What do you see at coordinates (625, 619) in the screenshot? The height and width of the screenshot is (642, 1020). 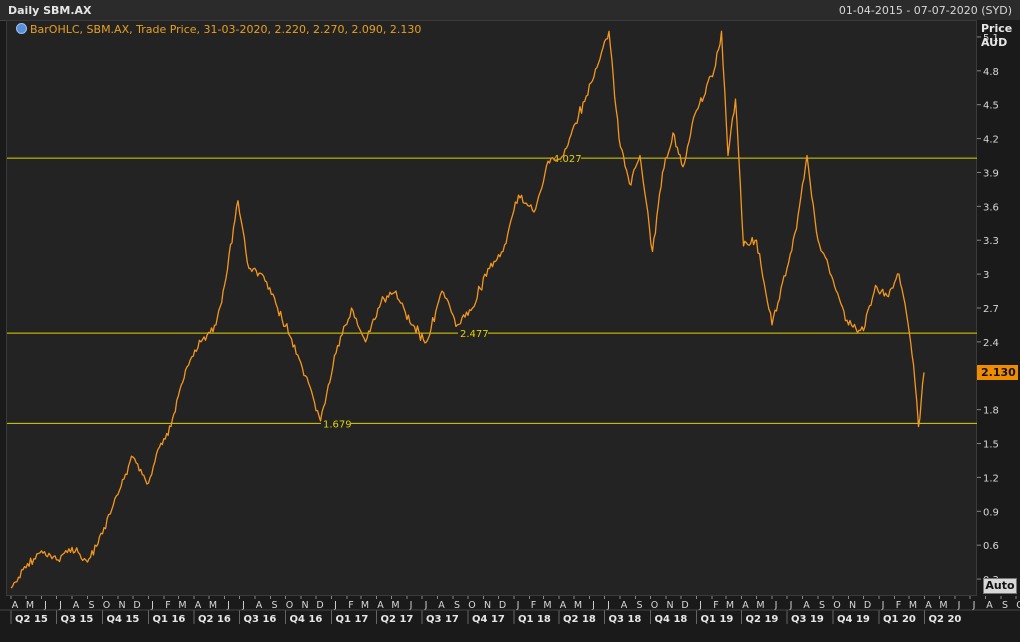 I see `x-quarter-label: Q3 18` at bounding box center [625, 619].